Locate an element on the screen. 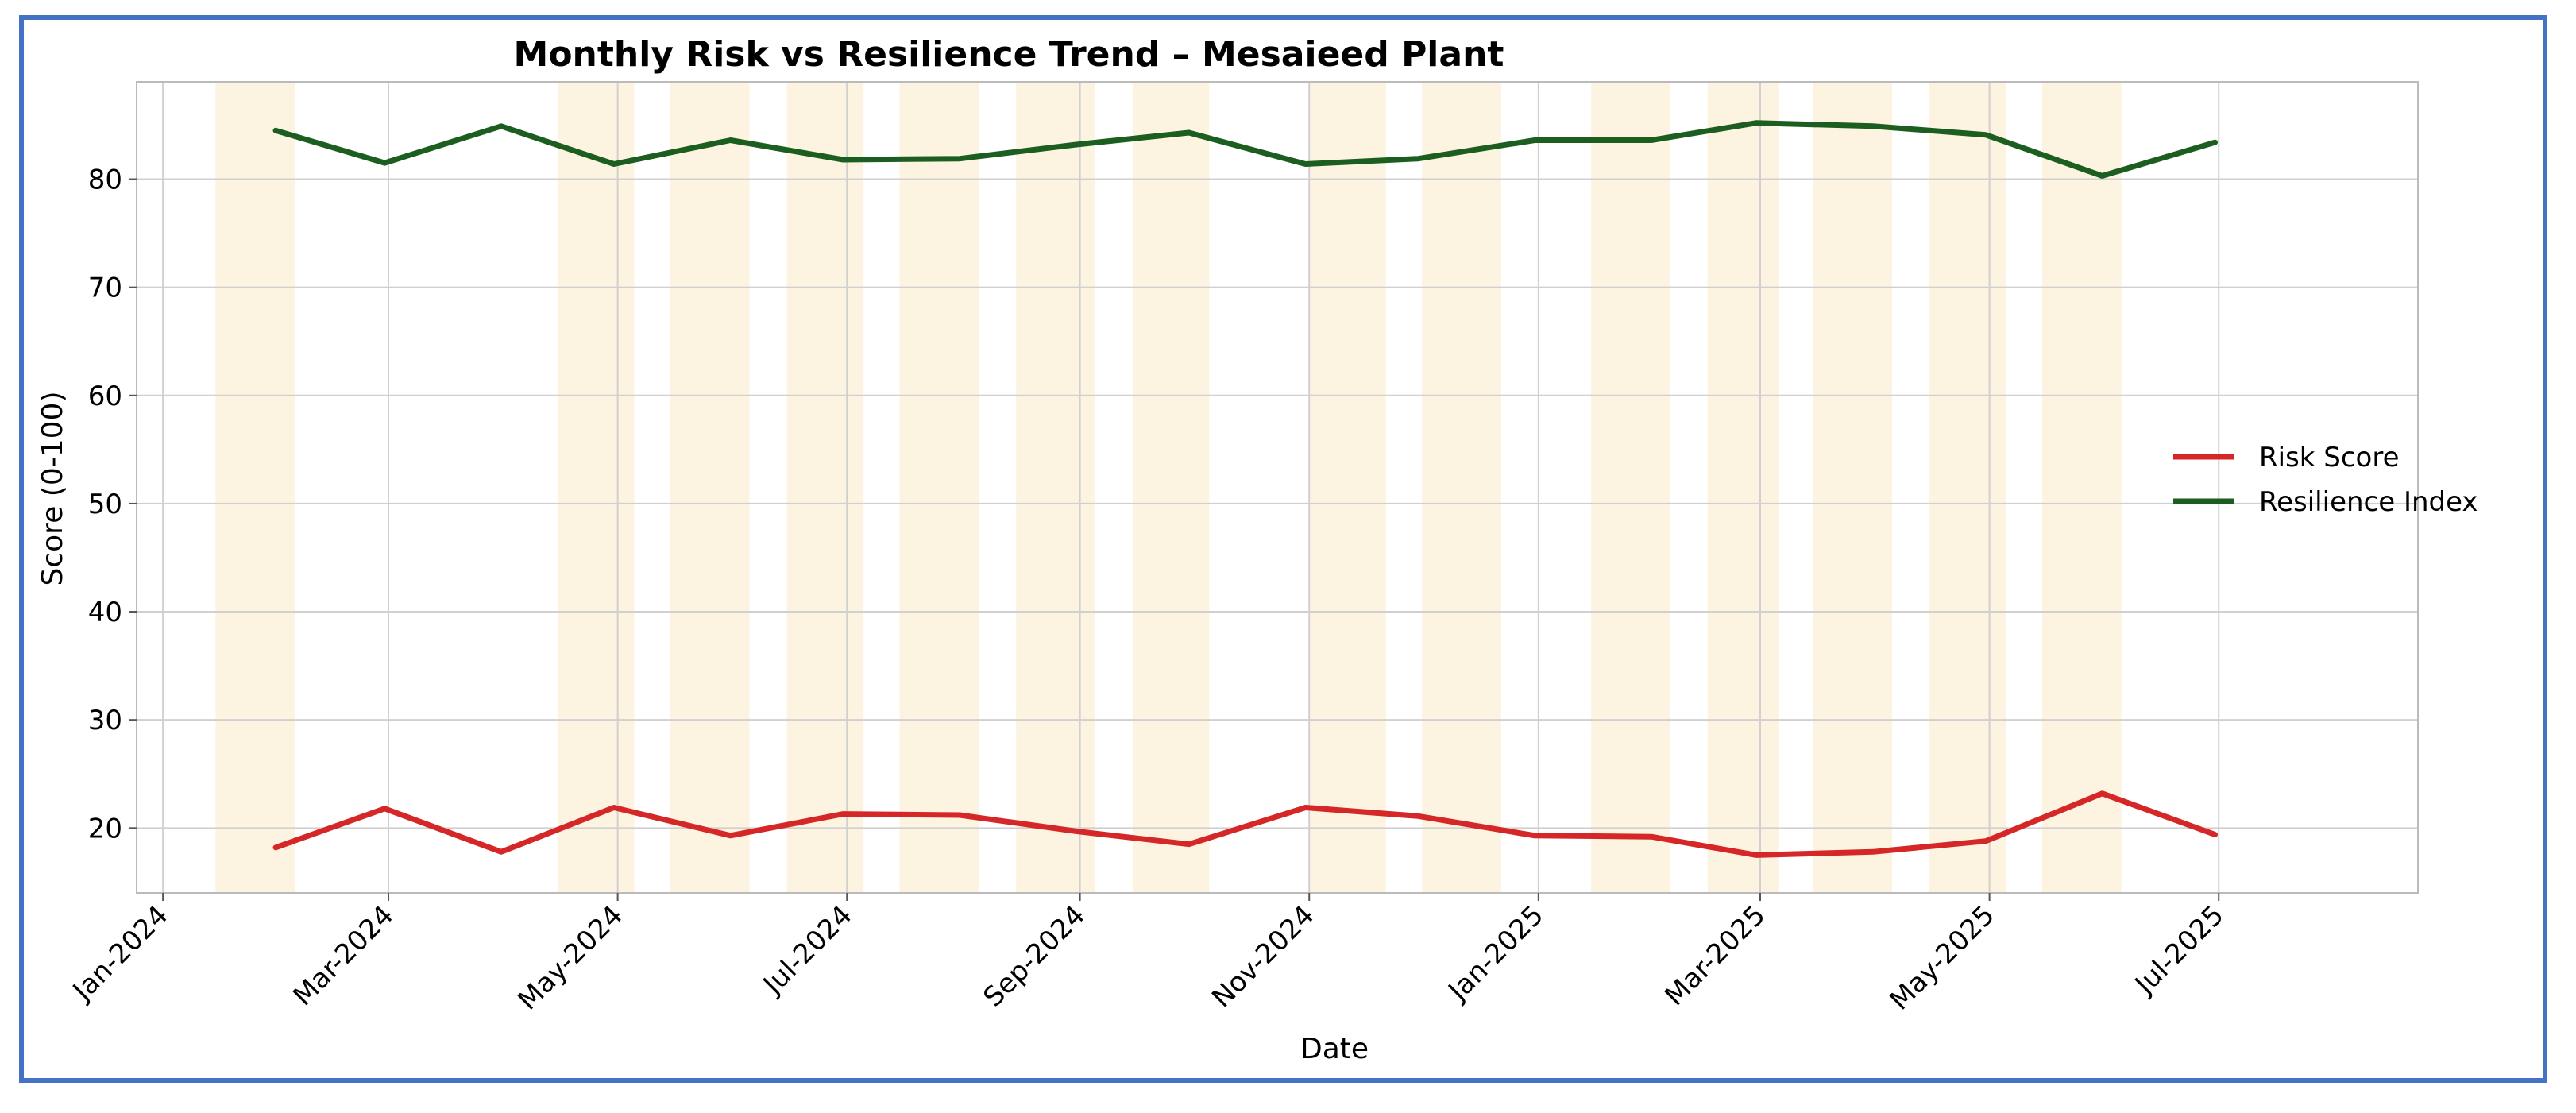 This screenshot has height=1113, width=2576. resilience-index-line is located at coordinates (1245, 150).